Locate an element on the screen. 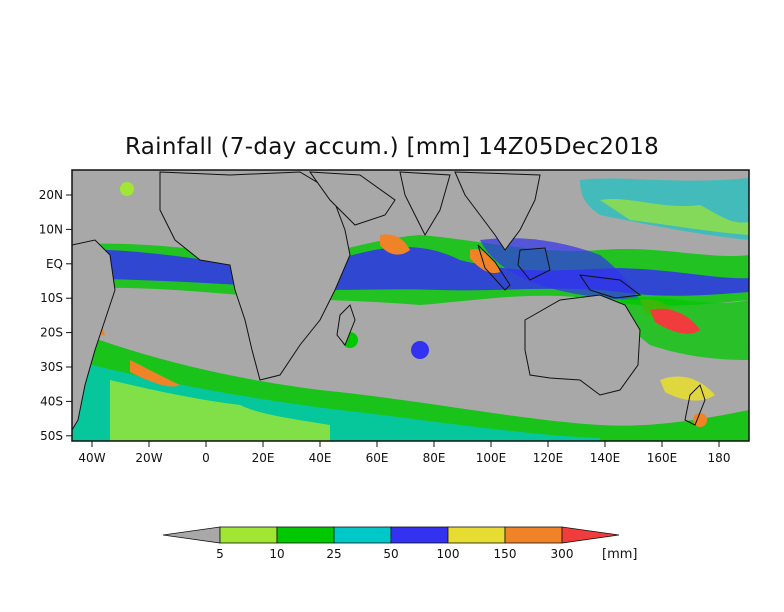 The image size is (784, 612). lat-tick-label: 50S is located at coordinates (51, 436).